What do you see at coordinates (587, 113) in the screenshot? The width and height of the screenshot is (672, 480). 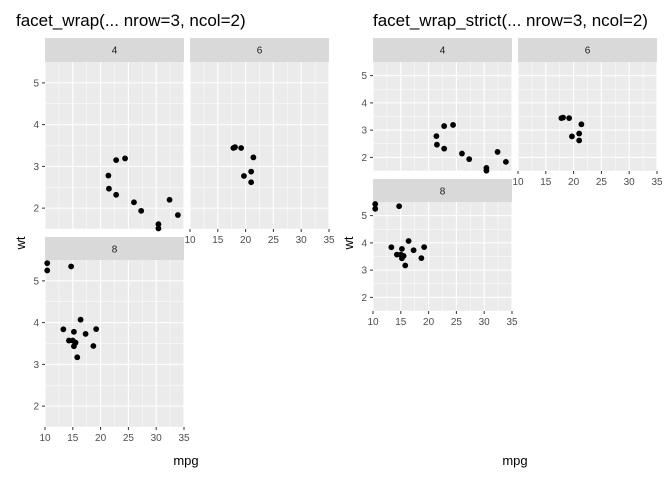 I see `facet-panel-6: 6 10 15 20 25 30 35` at bounding box center [587, 113].